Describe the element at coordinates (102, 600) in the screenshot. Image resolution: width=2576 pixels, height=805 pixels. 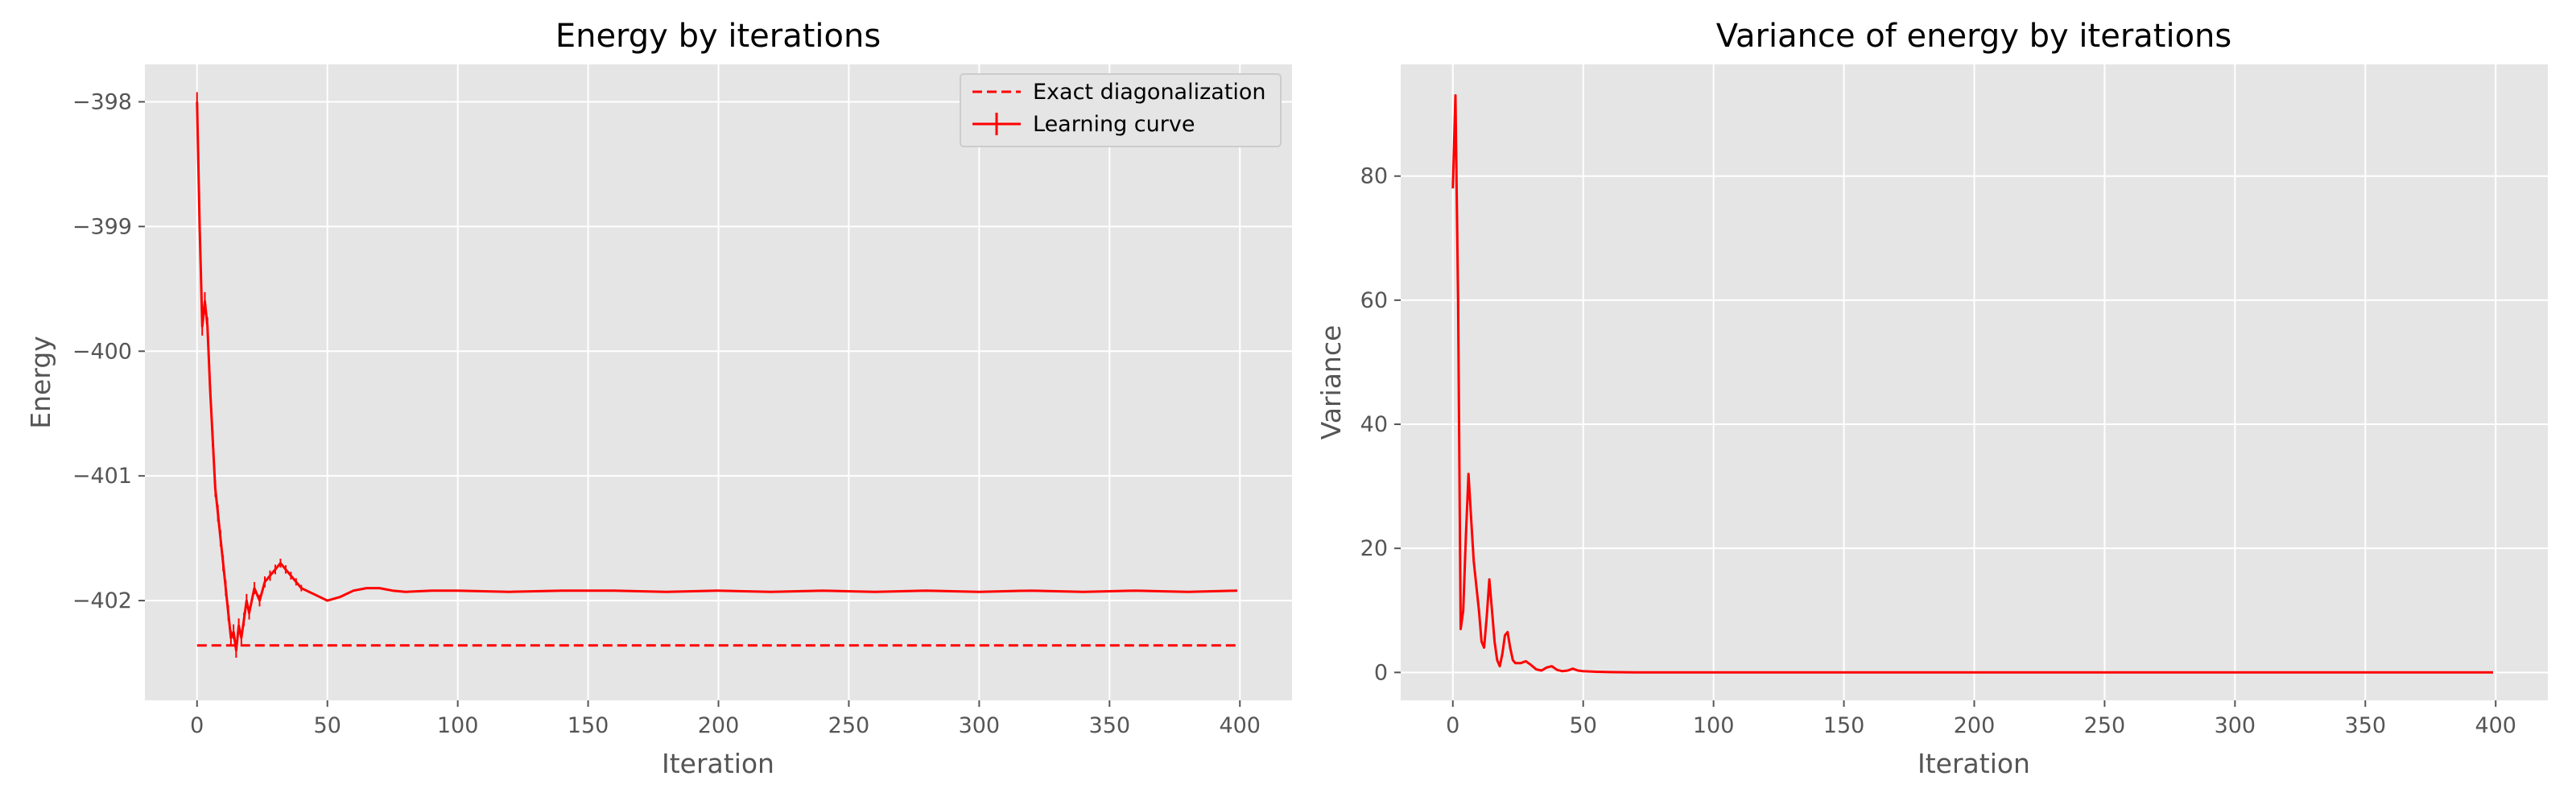
I see `energy-y-tick-label: −402` at that location.